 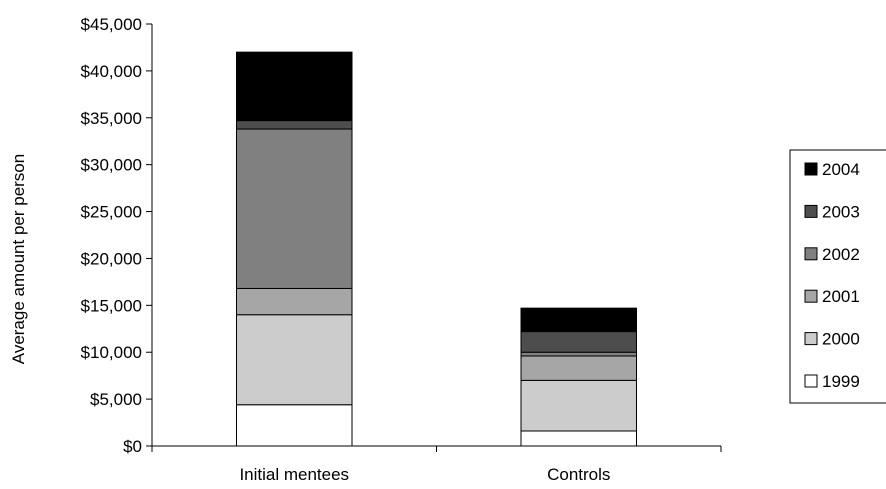 I want to click on y-tick-label: $15,000, so click(x=111, y=305).